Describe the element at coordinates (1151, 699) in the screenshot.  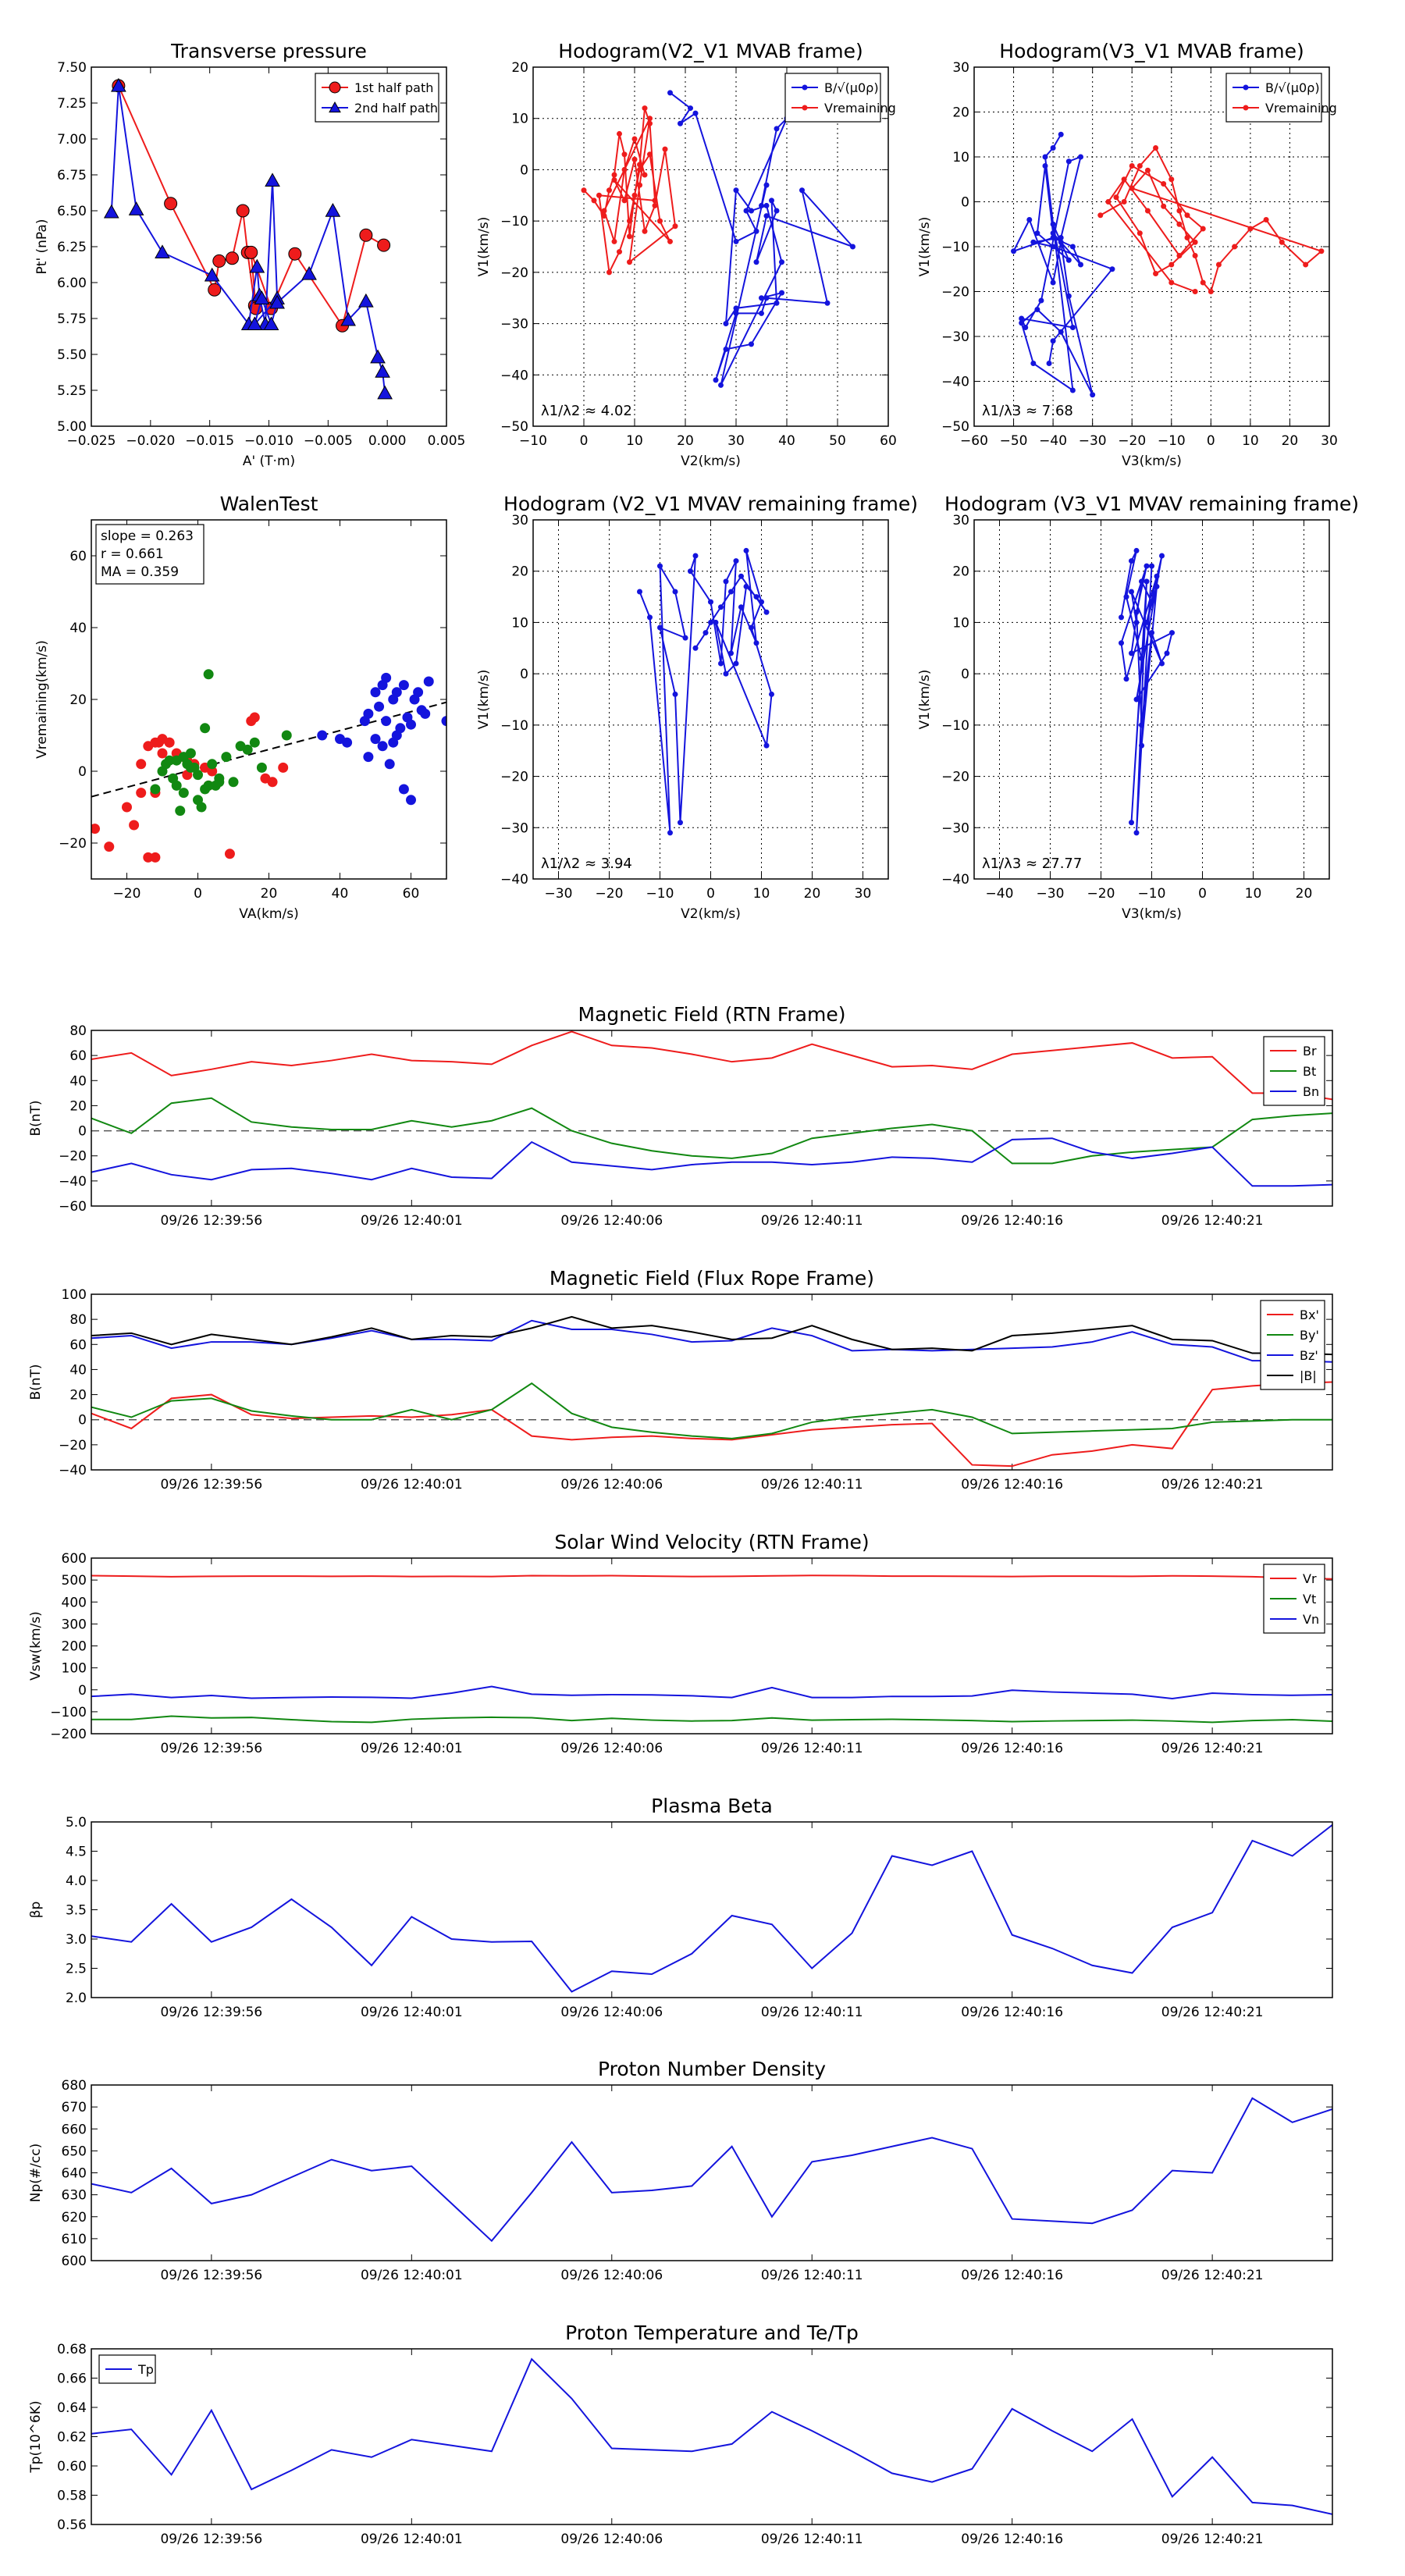
I see `plot-frame` at that location.